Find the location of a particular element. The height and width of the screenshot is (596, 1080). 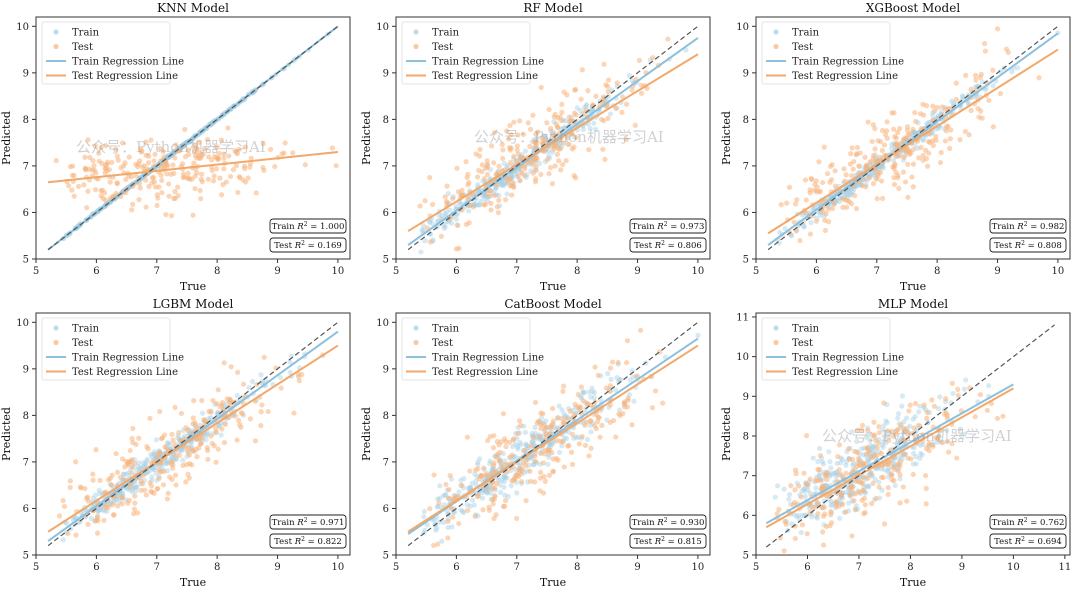

axes-frame is located at coordinates (193, 138).